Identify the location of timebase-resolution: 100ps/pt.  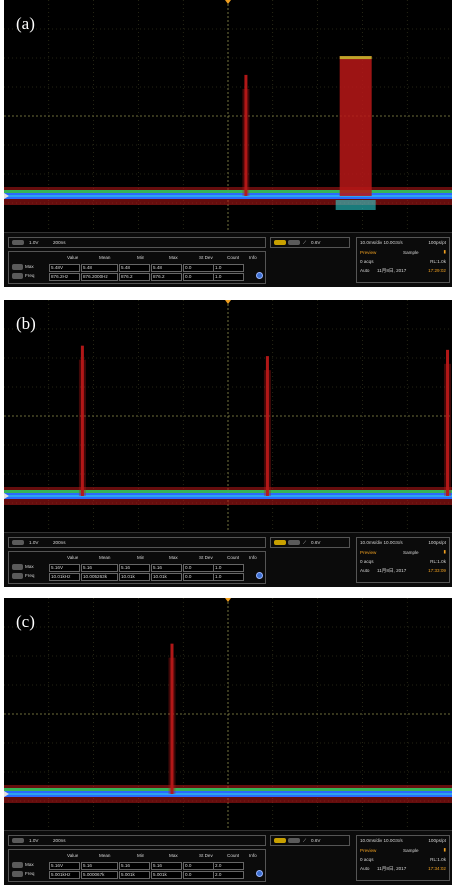
(437, 840).